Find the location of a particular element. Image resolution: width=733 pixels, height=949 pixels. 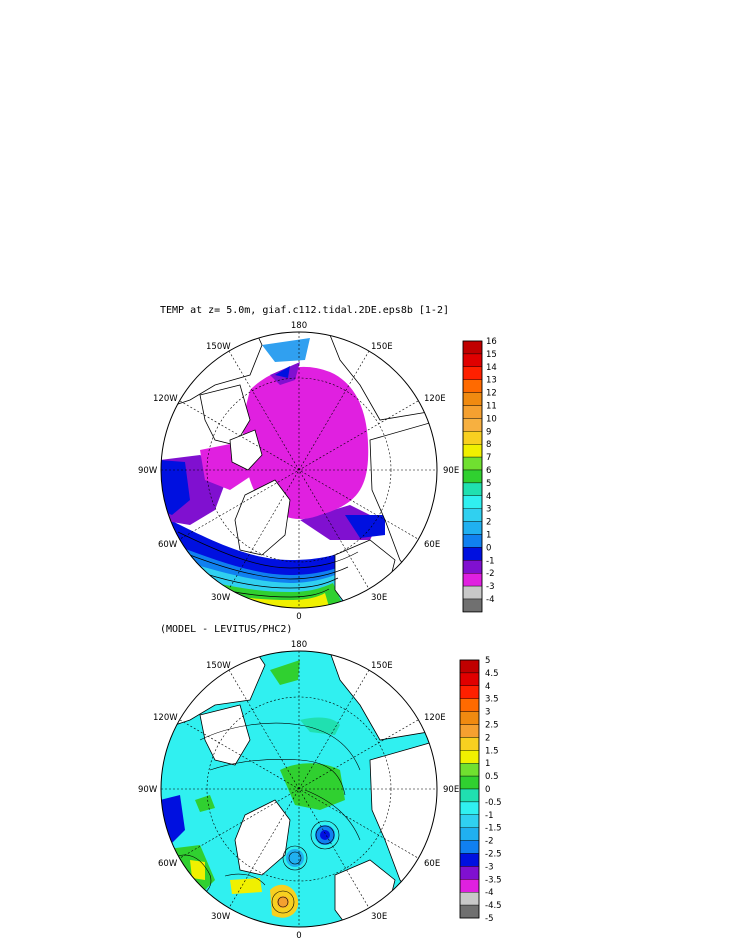

colorbar-tick-label: 9 is located at coordinates (488, 432).